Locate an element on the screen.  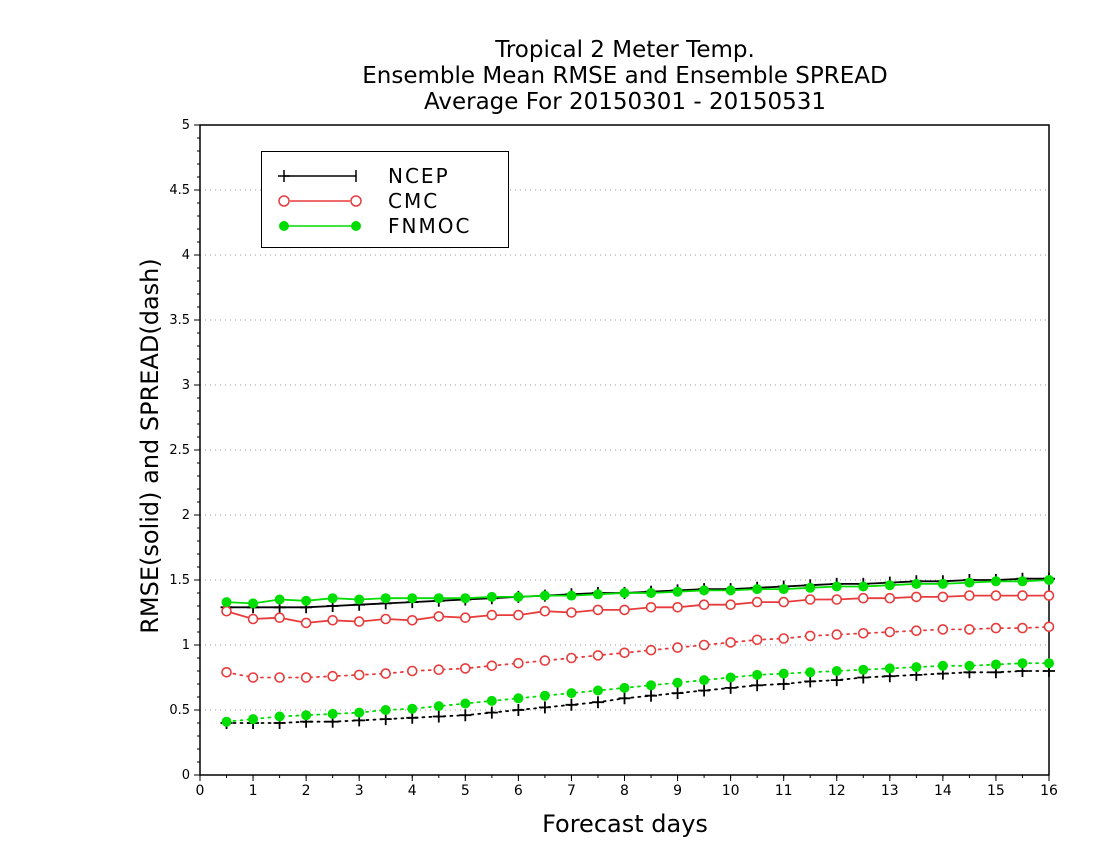
x-tick-label: 0 is located at coordinates (200, 791).